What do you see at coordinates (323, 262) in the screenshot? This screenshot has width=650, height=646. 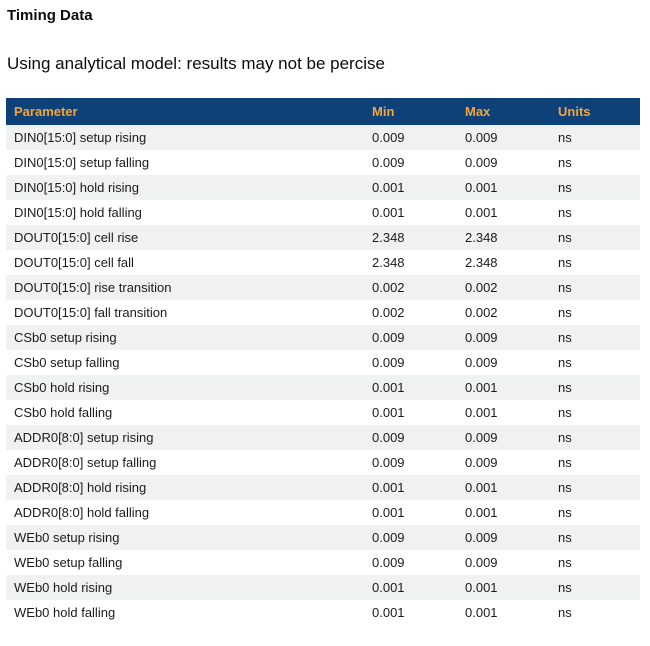 I see `table-row: DOUT0[15:0] cell fall 2.348 2.348 ns` at bounding box center [323, 262].